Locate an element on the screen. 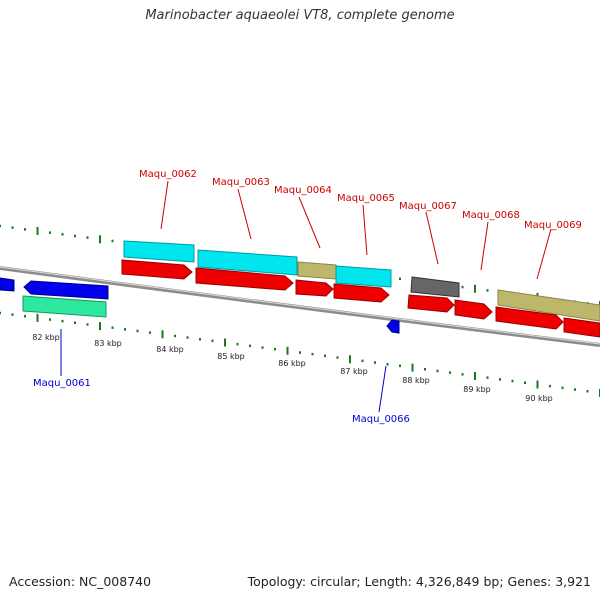 The image size is (600, 600). gene-label-maqu-0068: Maqu_0068 is located at coordinates (491, 215).